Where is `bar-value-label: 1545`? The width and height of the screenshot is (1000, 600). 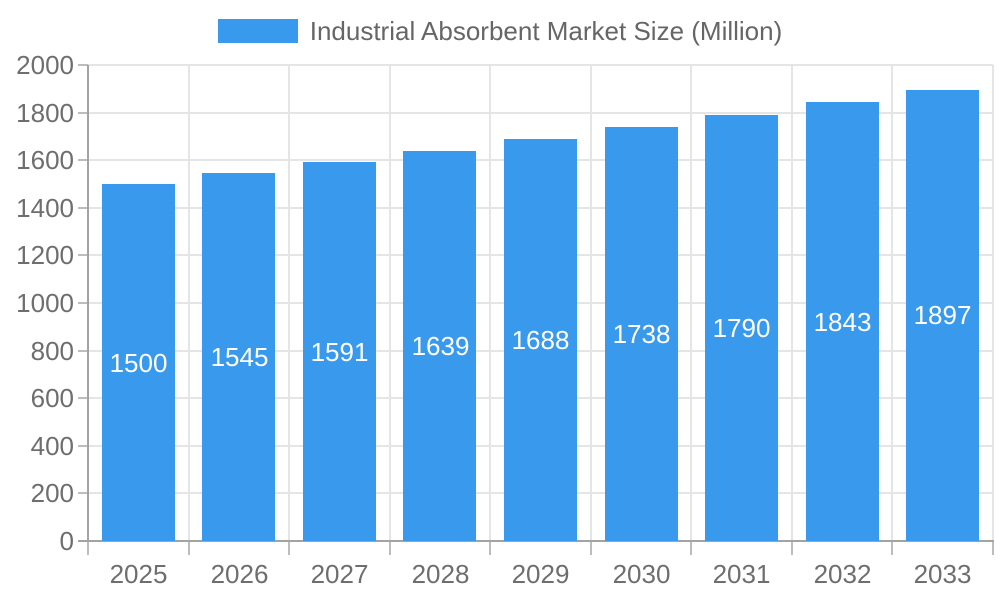 bar-value-label: 1545 is located at coordinates (239, 357).